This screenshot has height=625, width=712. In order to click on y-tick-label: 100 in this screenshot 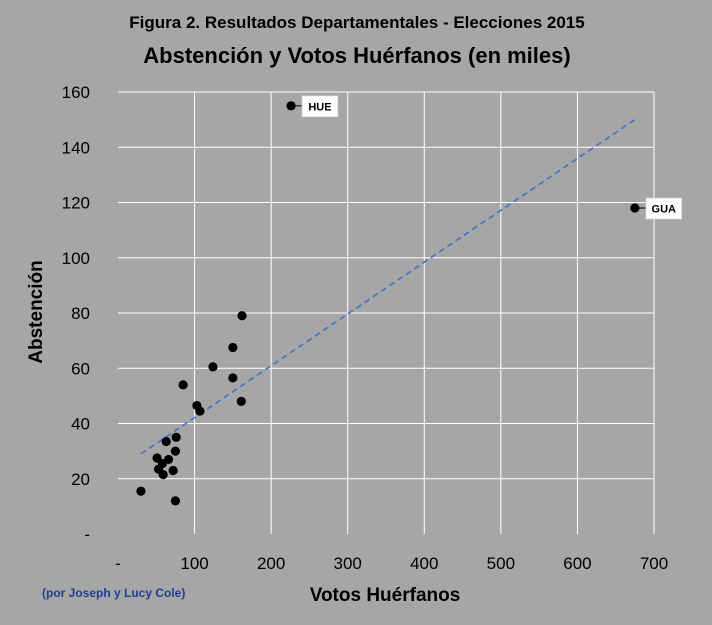, I will do `click(76, 258)`.